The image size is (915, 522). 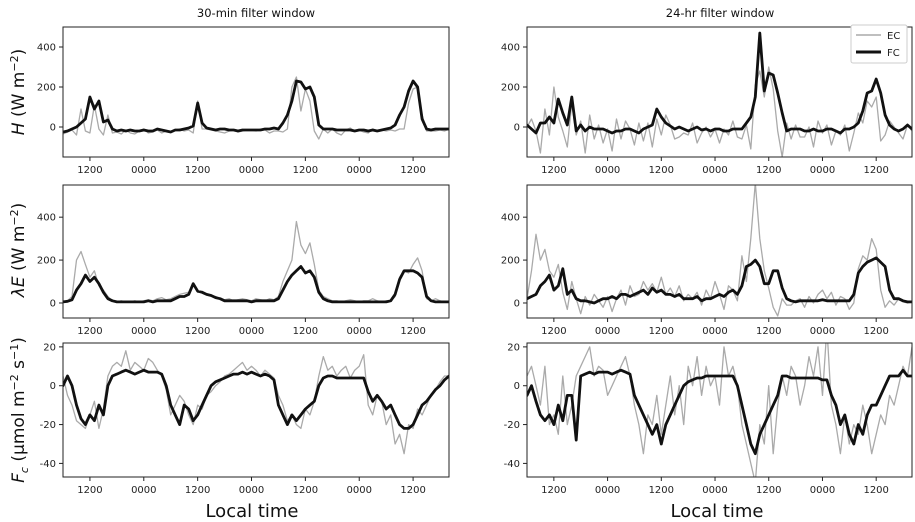 What do you see at coordinates (19, 367) in the screenshot?
I see `y-label-fc-mid: s` at bounding box center [19, 367].